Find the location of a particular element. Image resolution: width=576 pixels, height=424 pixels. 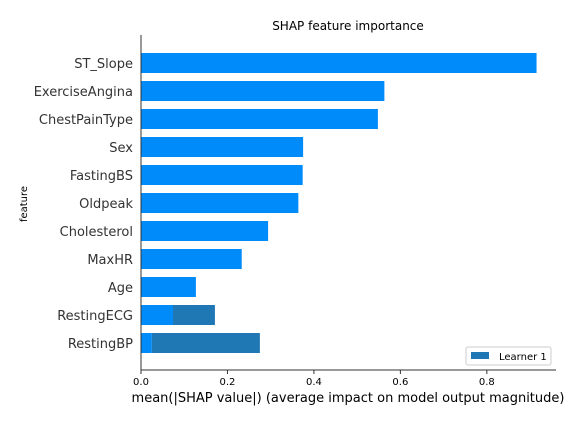

category-label-exerciseangina: ExerciseAngina is located at coordinates (83, 92).